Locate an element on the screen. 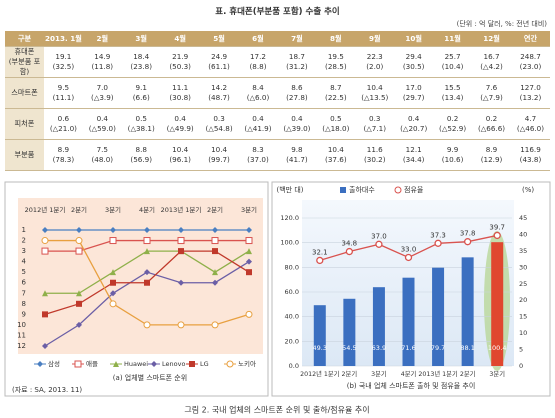 The height and width of the screenshot is (418, 555). cell-value: 11.6 is located at coordinates (374, 149).